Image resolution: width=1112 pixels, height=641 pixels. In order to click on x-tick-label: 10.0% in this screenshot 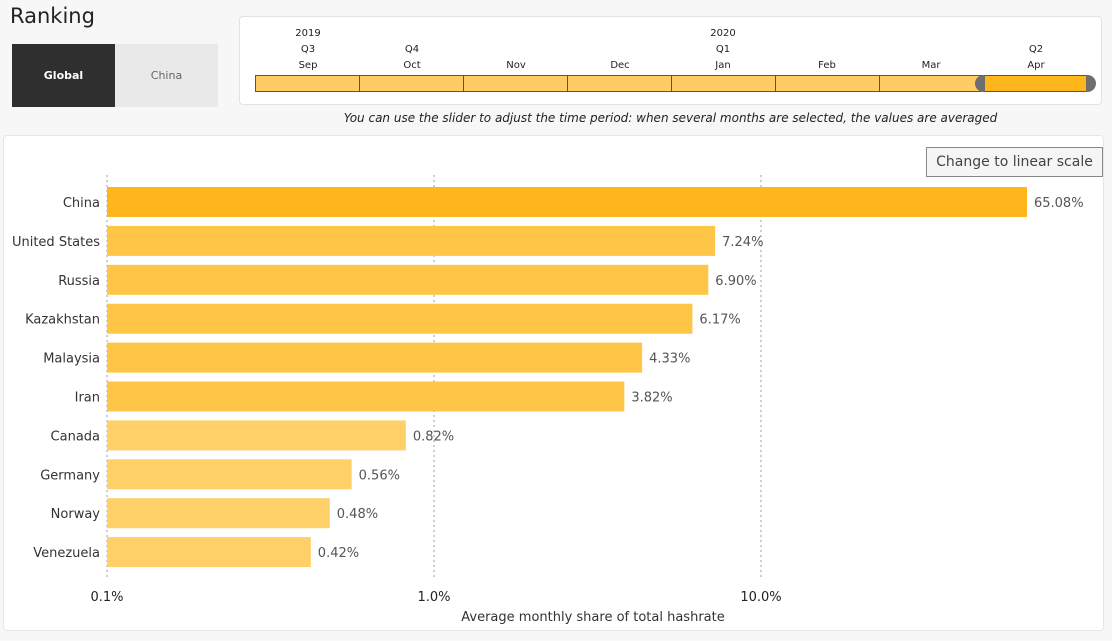, I will do `click(760, 597)`.